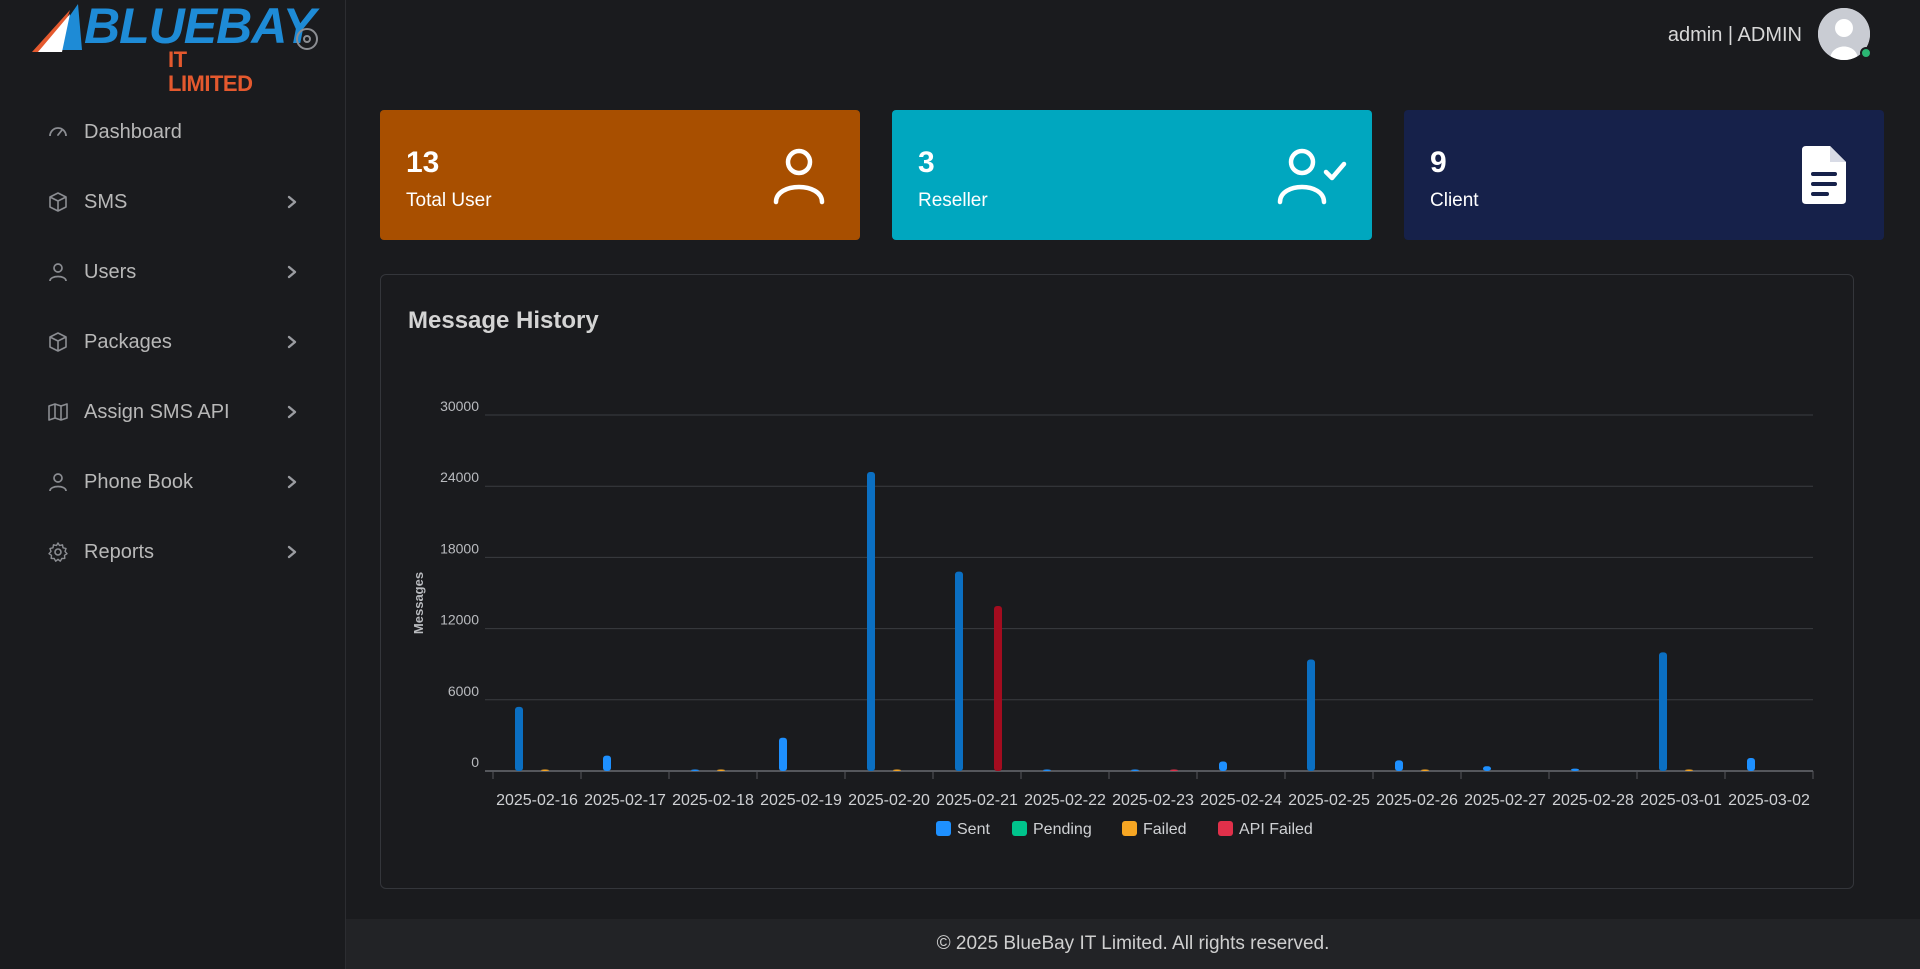 This screenshot has height=969, width=1920. What do you see at coordinates (1644, 175) in the screenshot?
I see `stat-card-client: 9 Client` at bounding box center [1644, 175].